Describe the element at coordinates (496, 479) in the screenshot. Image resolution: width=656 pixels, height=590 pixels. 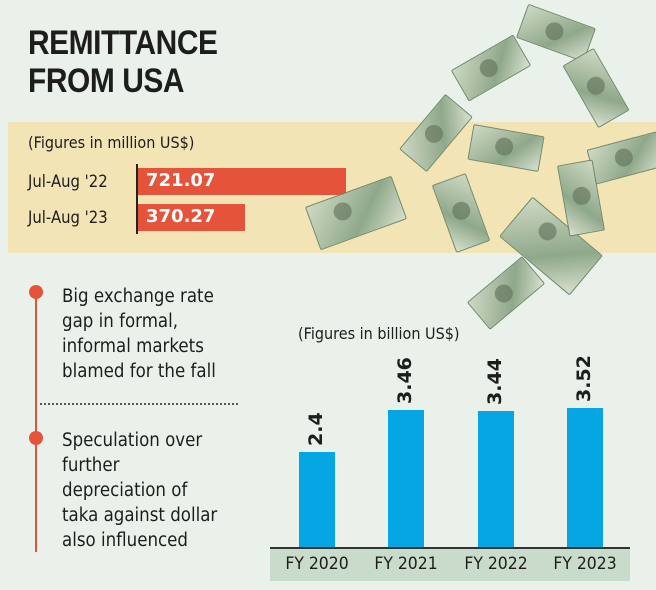
I see `vbar-fy-2022` at that location.